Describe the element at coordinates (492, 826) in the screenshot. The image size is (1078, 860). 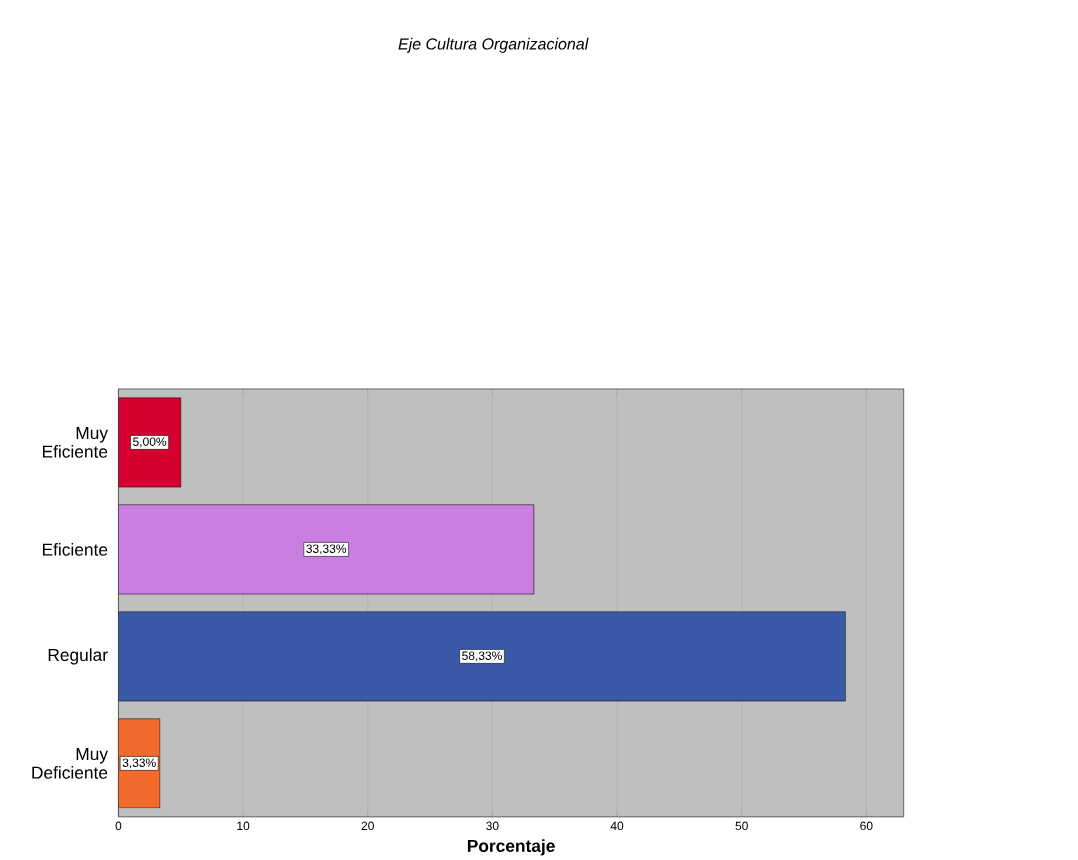
I see `x-tick-label: 30` at that location.